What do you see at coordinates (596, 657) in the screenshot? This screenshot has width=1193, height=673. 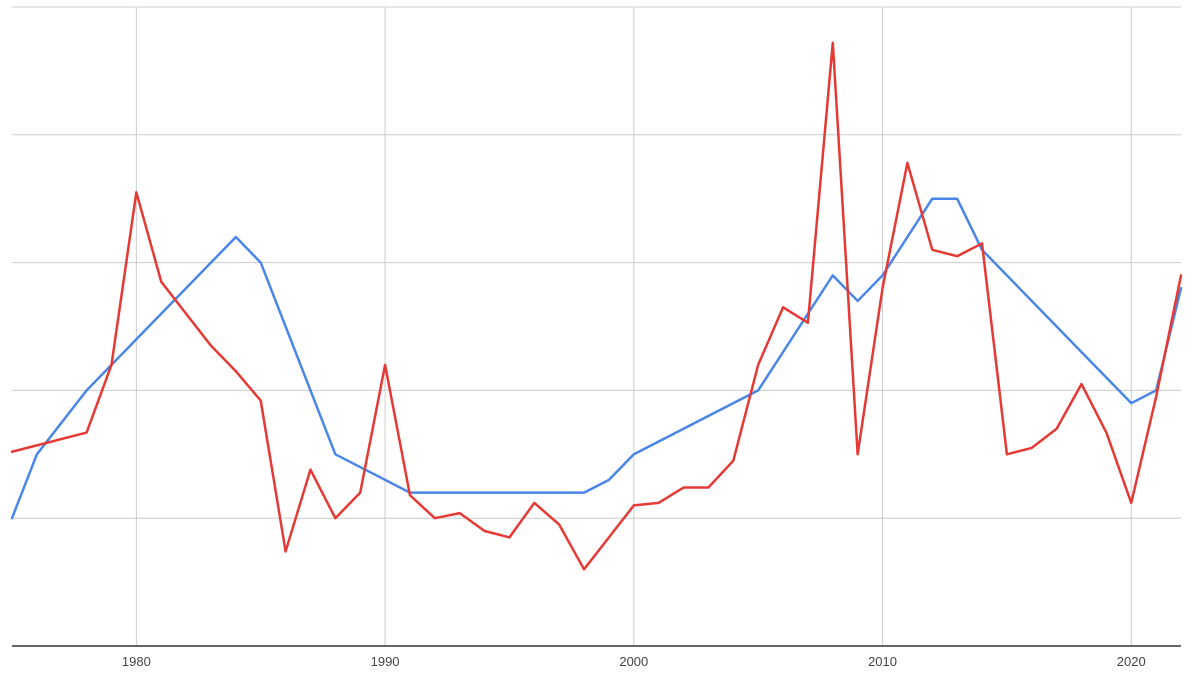 I see `axis-layer: 1980 1990 2000 2010 2020` at bounding box center [596, 657].